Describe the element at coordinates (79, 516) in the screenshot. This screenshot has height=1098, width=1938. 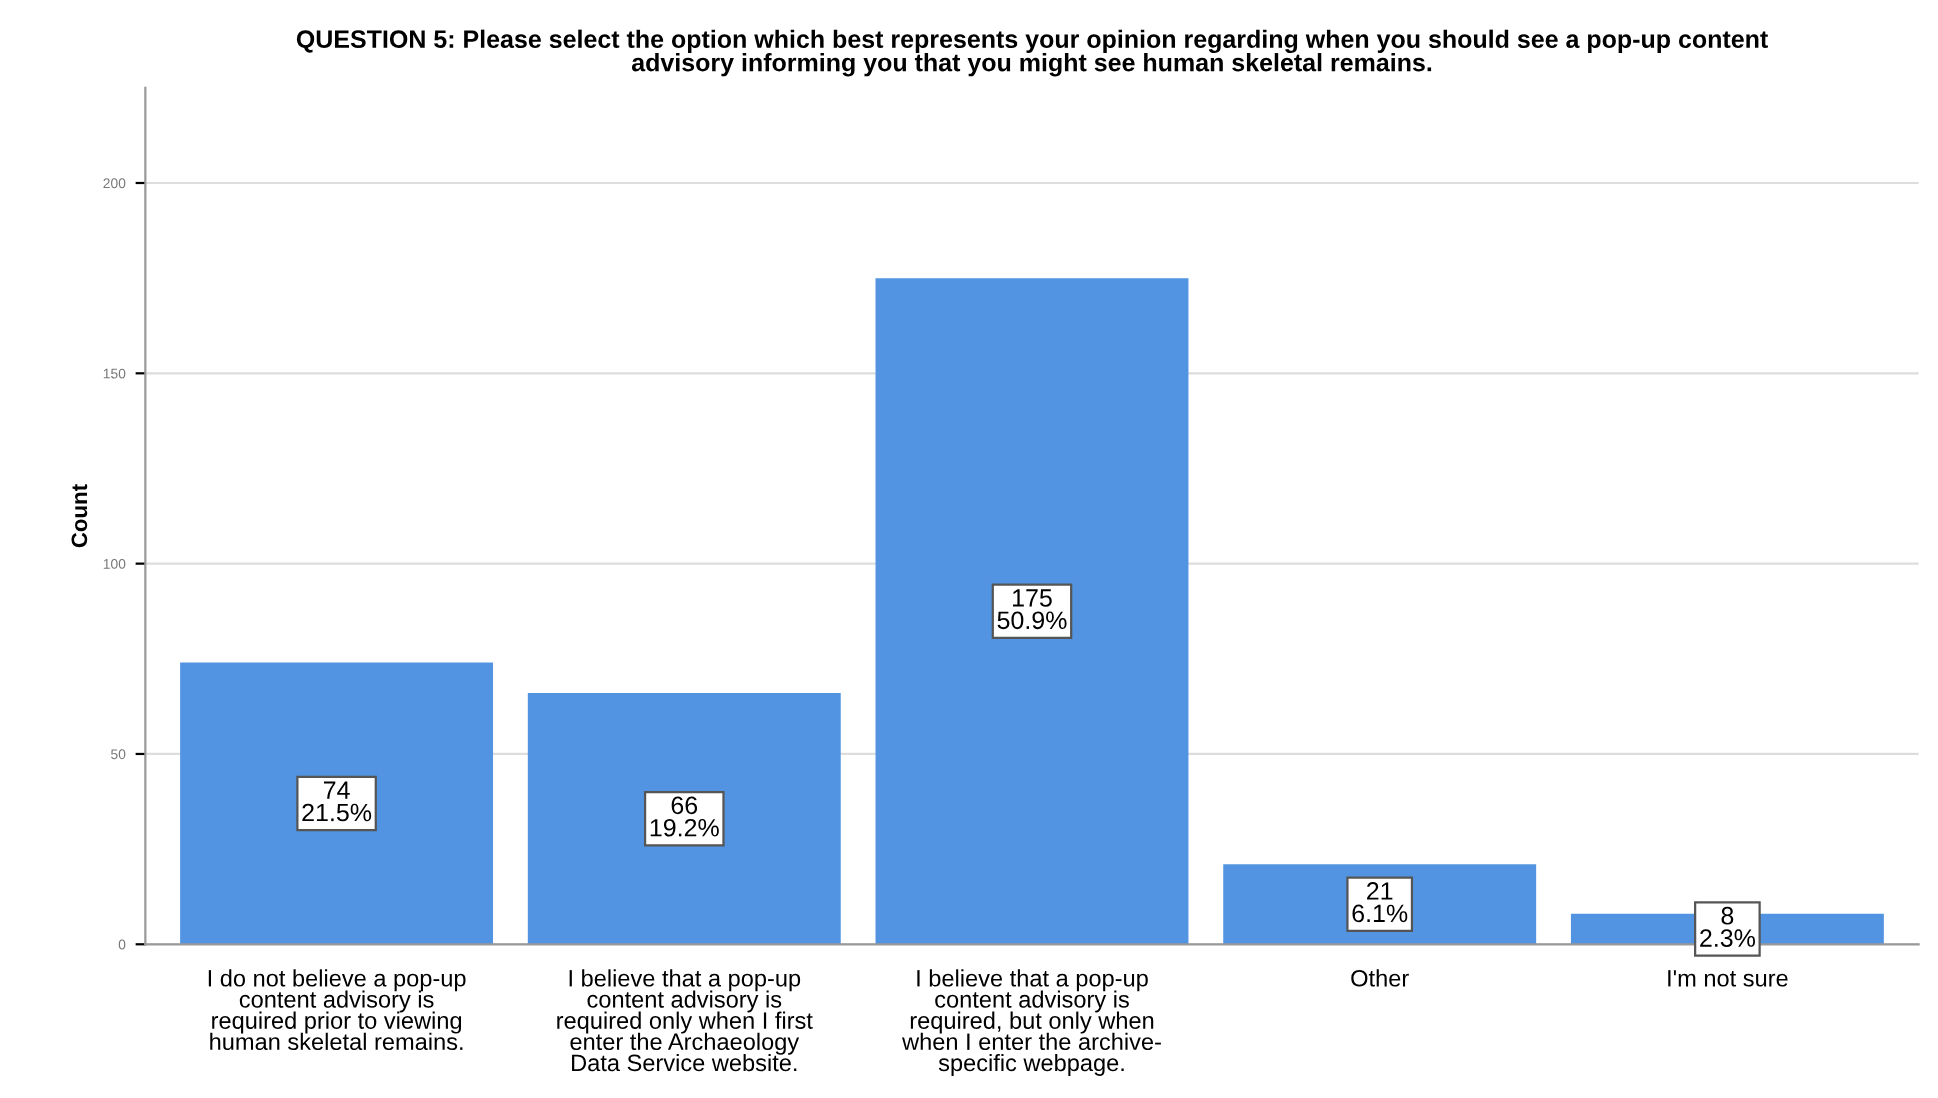
I see `y-axis-title: Count` at that location.